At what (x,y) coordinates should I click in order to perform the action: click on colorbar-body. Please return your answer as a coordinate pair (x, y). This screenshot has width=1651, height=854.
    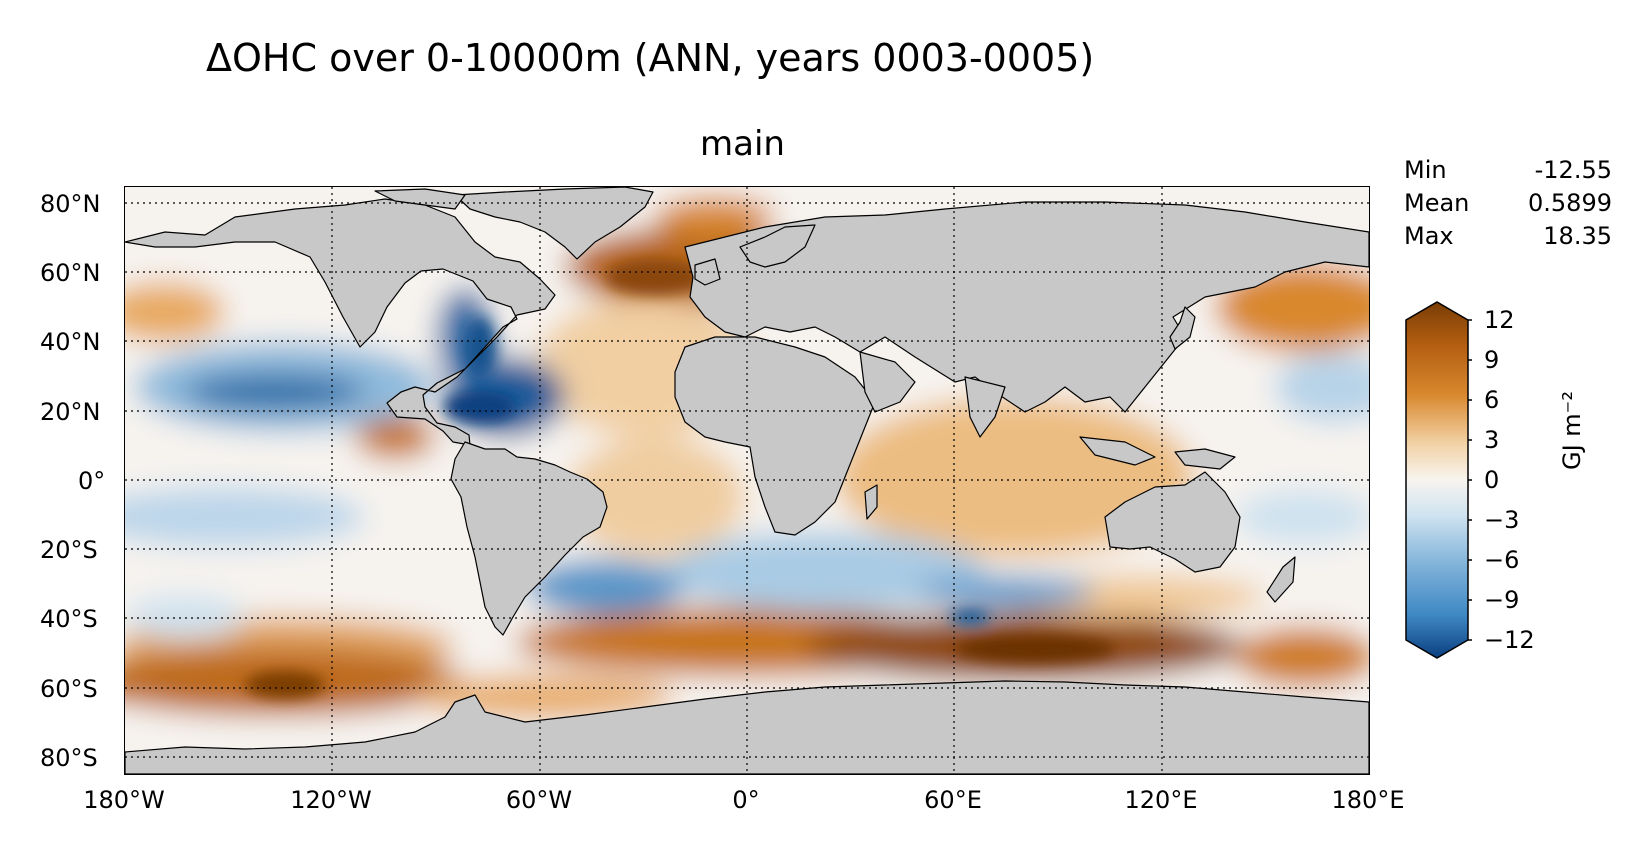
    Looking at the image, I should click on (1437, 480).